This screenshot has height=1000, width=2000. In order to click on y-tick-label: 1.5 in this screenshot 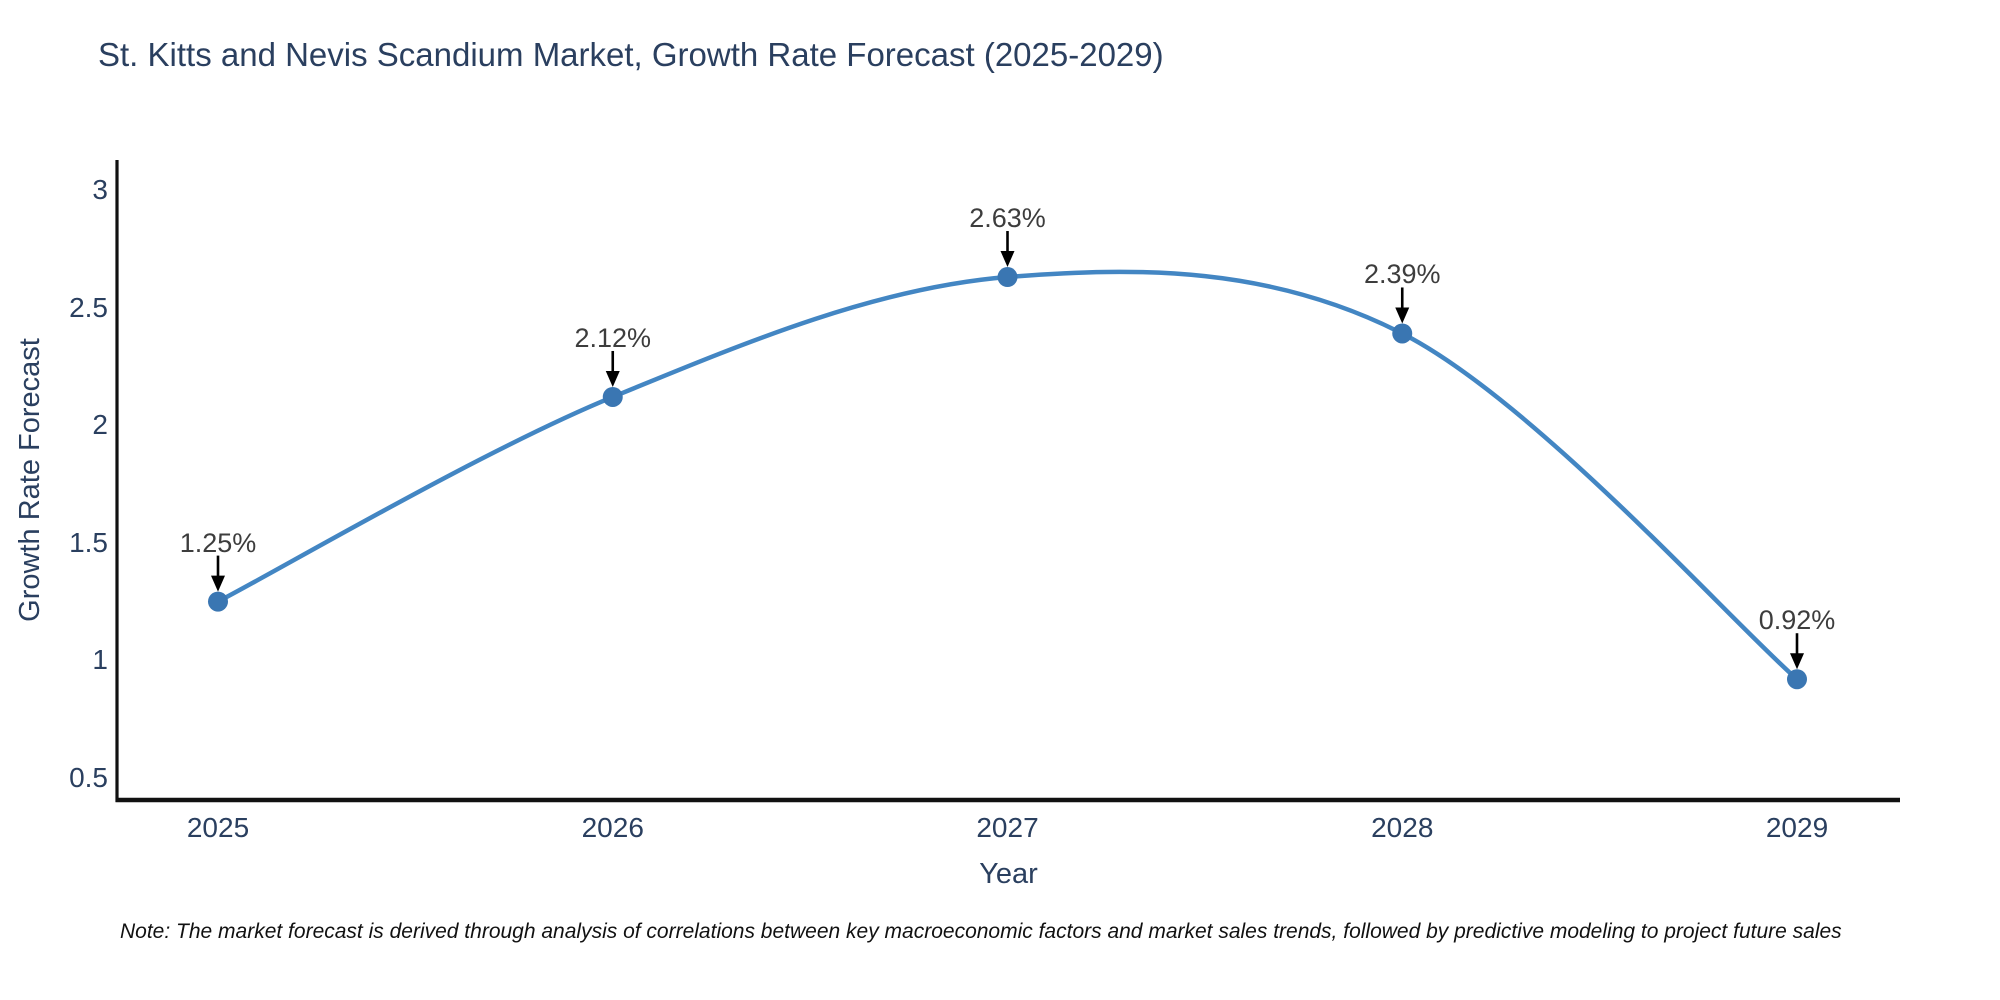, I will do `click(88, 542)`.